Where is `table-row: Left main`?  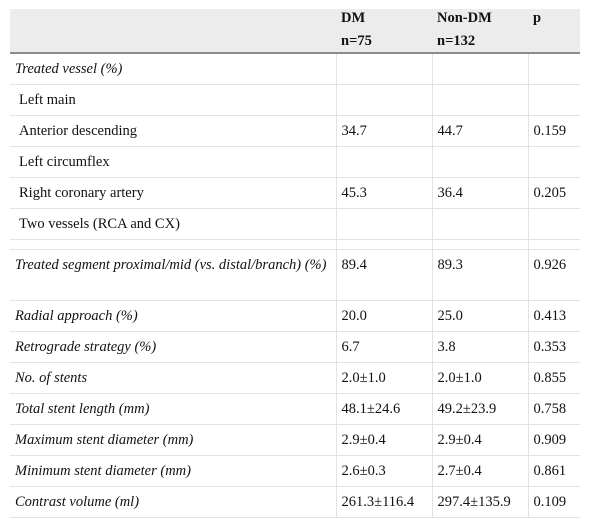
table-row: Left main is located at coordinates (295, 100).